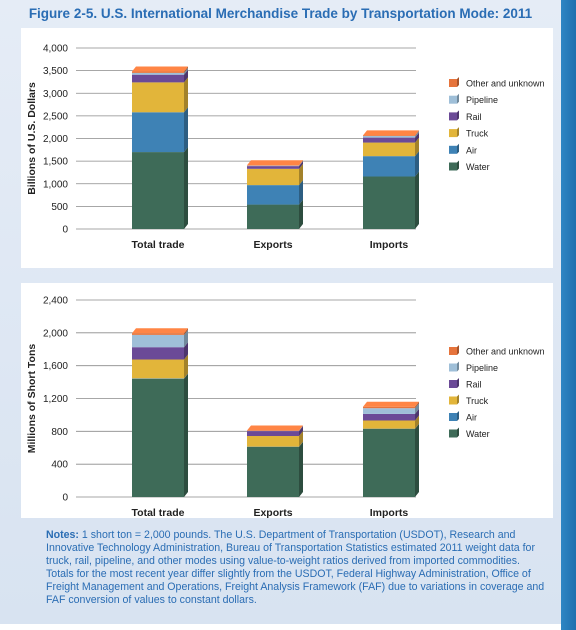 The height and width of the screenshot is (630, 576). Describe the element at coordinates (55, 139) in the screenshot. I see `y-tick-label: 2,000` at that location.